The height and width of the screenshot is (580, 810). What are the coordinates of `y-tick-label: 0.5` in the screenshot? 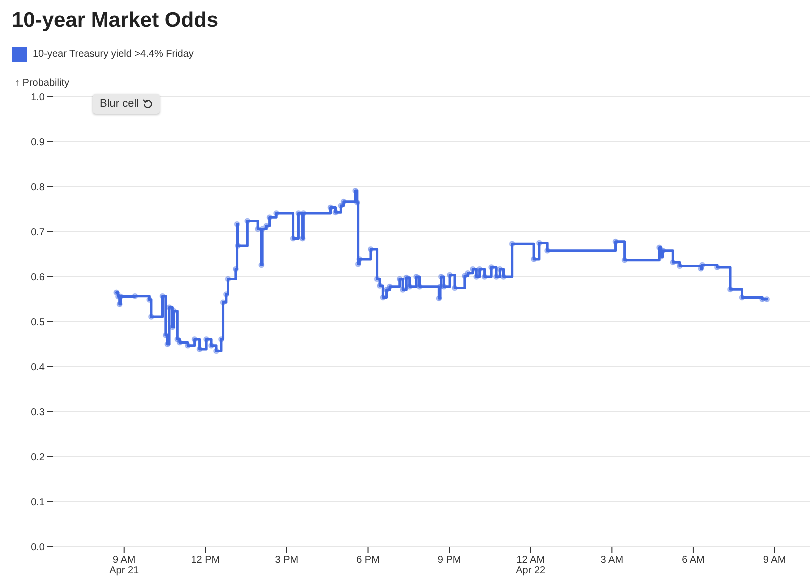 It's located at (38, 323).